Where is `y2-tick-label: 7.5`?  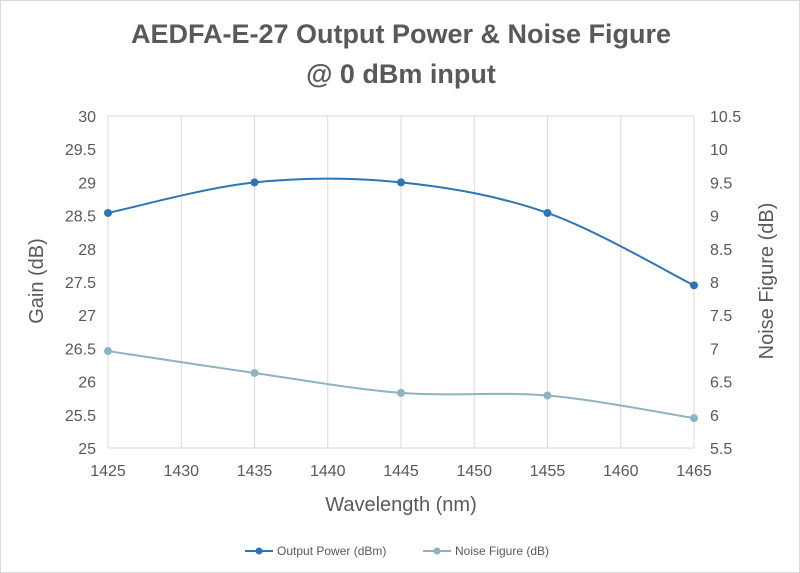
y2-tick-label: 7.5 is located at coordinates (721, 316).